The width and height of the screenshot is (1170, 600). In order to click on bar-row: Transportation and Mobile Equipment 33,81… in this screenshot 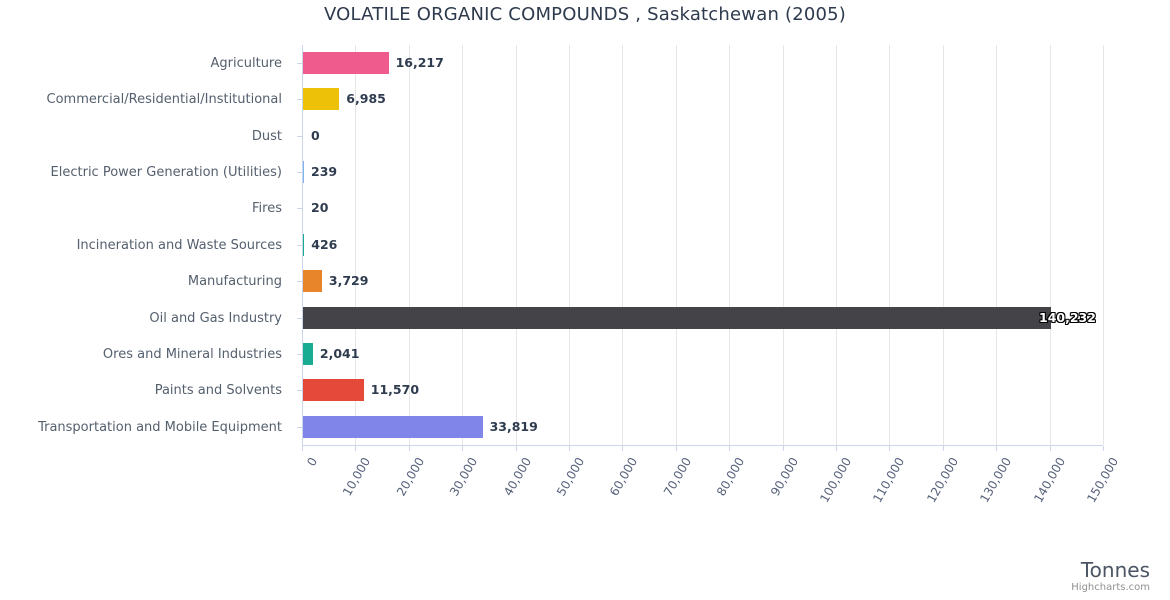, I will do `click(570, 427)`.